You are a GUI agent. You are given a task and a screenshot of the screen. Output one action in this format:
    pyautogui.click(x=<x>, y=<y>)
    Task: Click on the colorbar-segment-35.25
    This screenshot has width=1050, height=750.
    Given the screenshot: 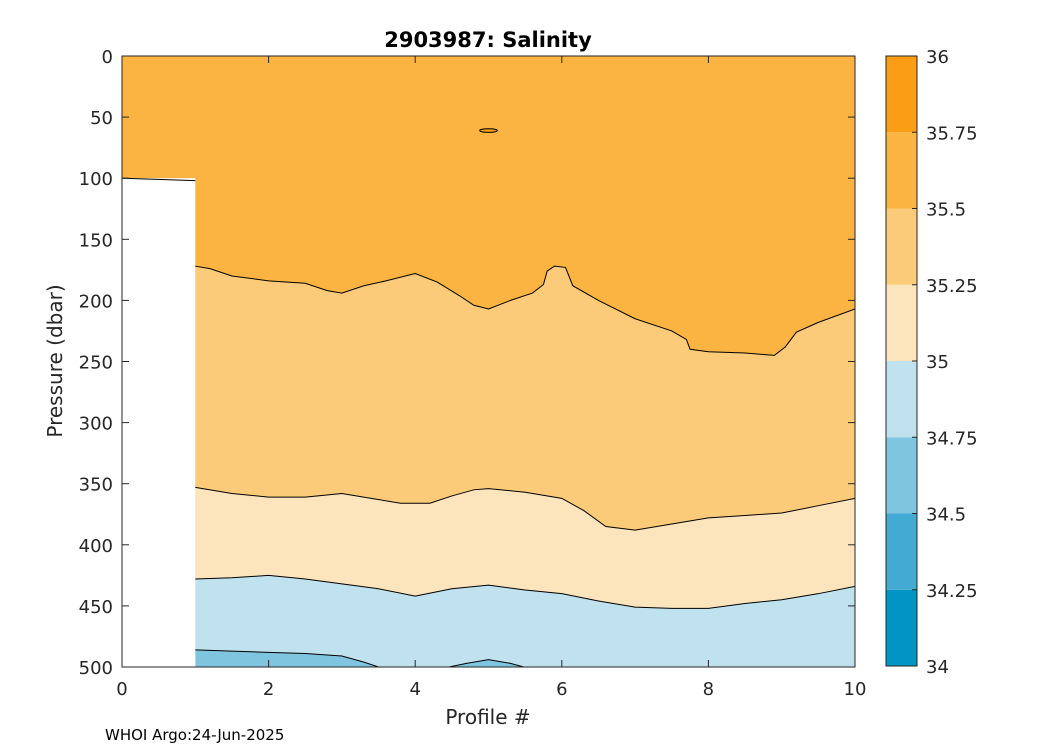 What is the action you would take?
    pyautogui.click(x=901, y=246)
    